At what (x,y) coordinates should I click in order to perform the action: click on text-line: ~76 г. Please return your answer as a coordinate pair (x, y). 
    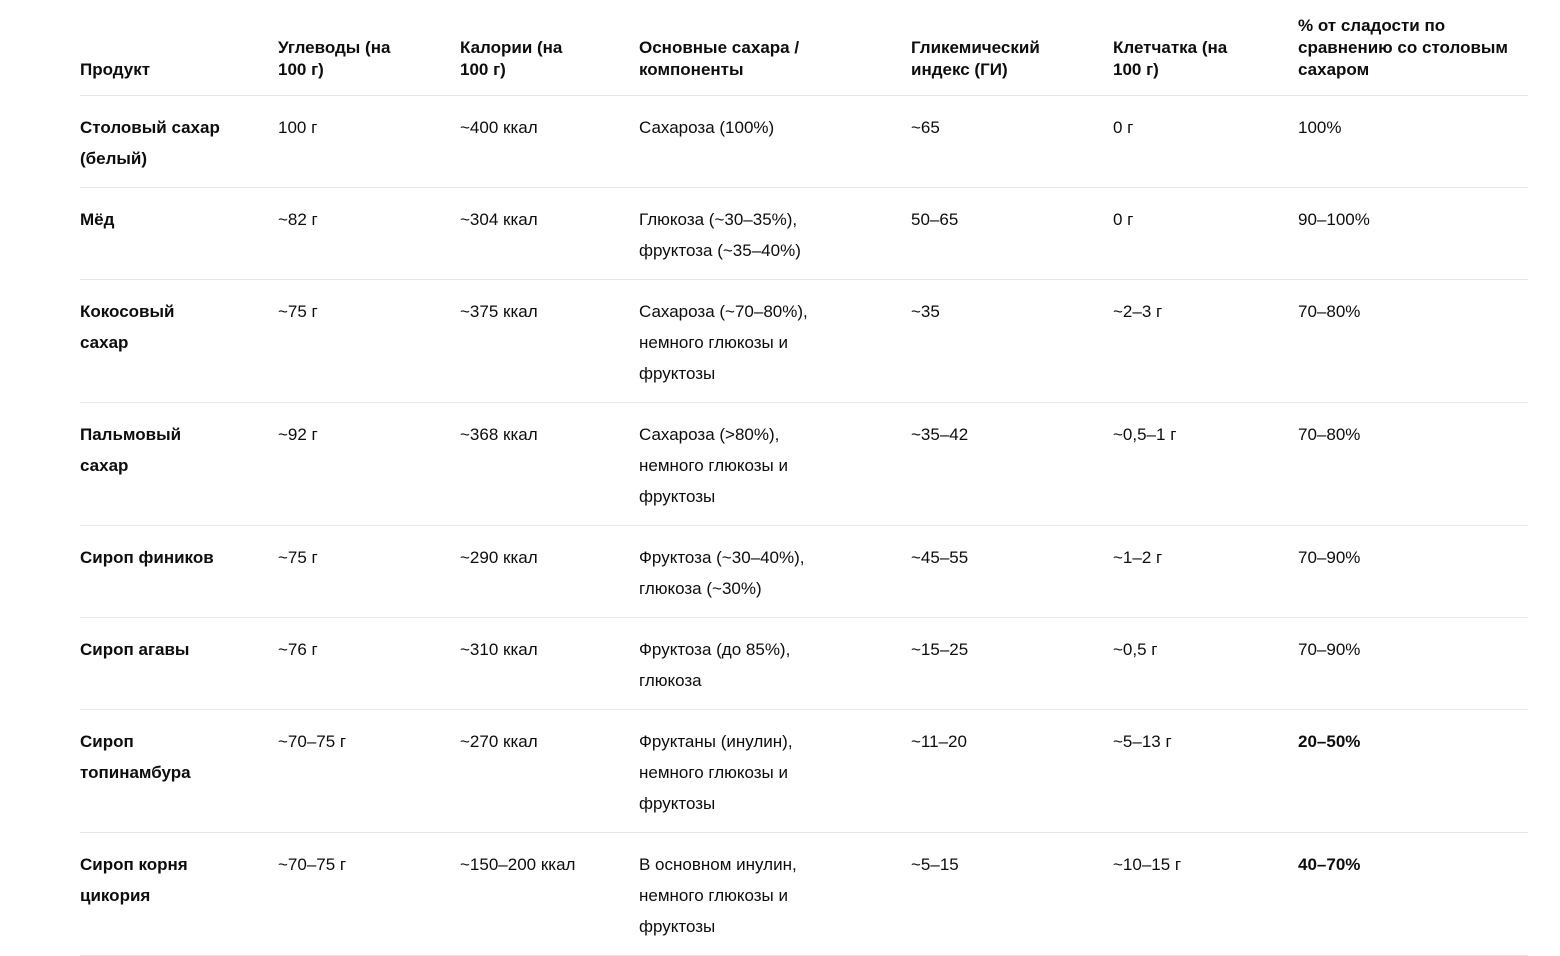
    Looking at the image, I should click on (298, 649).